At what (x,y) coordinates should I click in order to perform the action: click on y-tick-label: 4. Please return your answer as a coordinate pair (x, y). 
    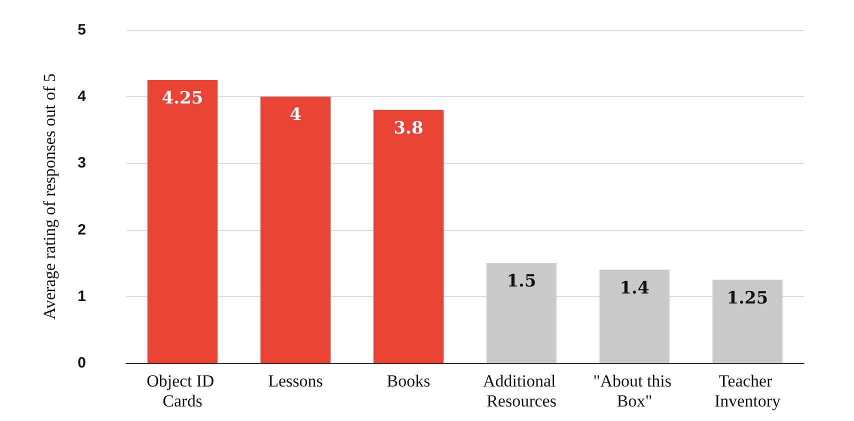
    Looking at the image, I should click on (82, 97).